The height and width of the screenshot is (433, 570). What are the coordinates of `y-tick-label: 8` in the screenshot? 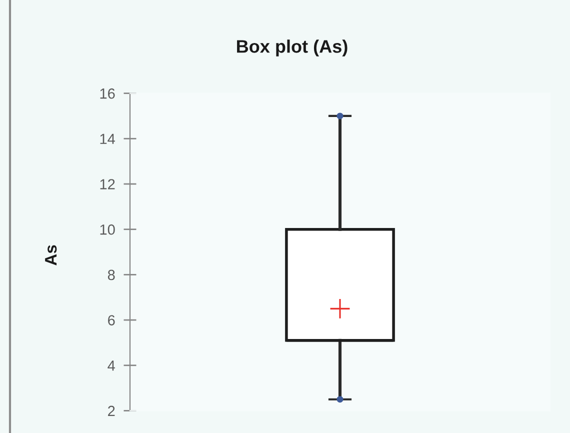 It's located at (111, 275).